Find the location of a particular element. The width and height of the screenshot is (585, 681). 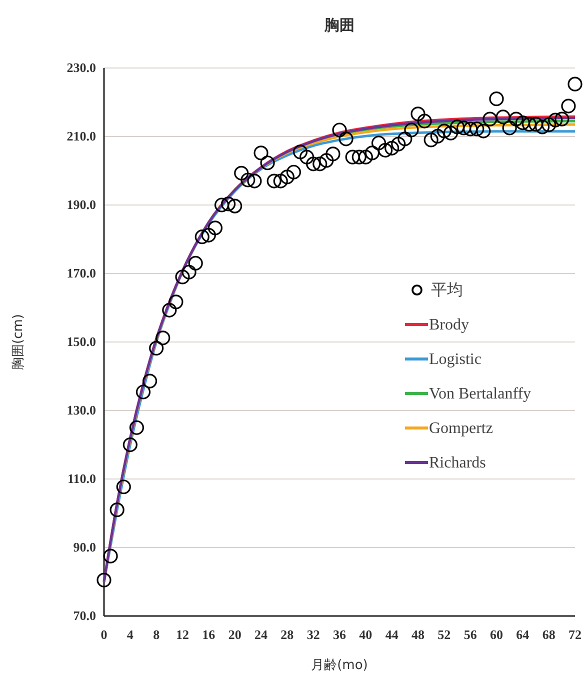

y-tick-label: 130.0 is located at coordinates (81, 410).